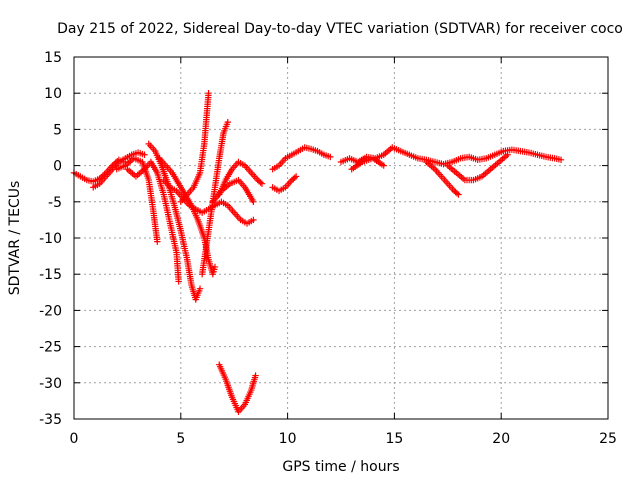 The width and height of the screenshot is (640, 480). What do you see at coordinates (50, 311) in the screenshot?
I see `y-tick-label: -20` at bounding box center [50, 311].